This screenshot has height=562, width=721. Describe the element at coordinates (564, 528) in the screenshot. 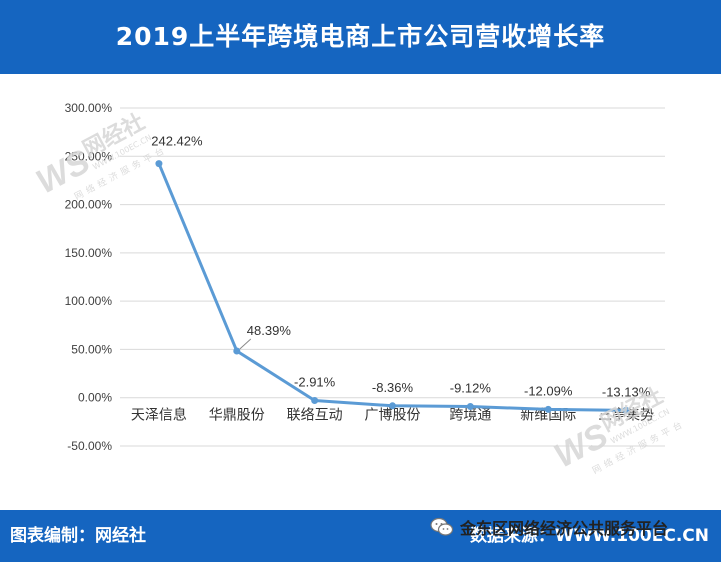

I see `wechat-account-name: 金东区网络经济公共服务平台` at that location.